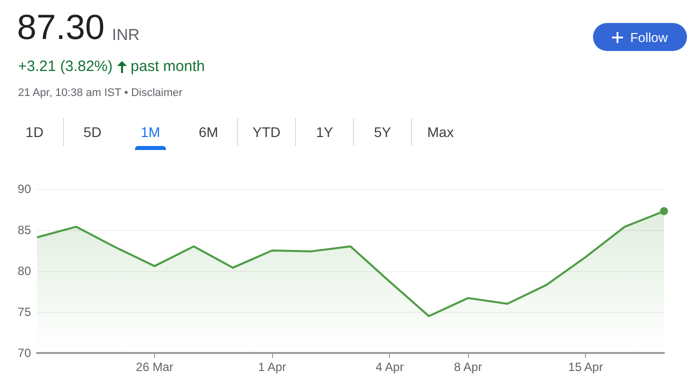 This screenshot has width=699, height=382. What do you see at coordinates (209, 132) in the screenshot?
I see `text: 6M` at bounding box center [209, 132].